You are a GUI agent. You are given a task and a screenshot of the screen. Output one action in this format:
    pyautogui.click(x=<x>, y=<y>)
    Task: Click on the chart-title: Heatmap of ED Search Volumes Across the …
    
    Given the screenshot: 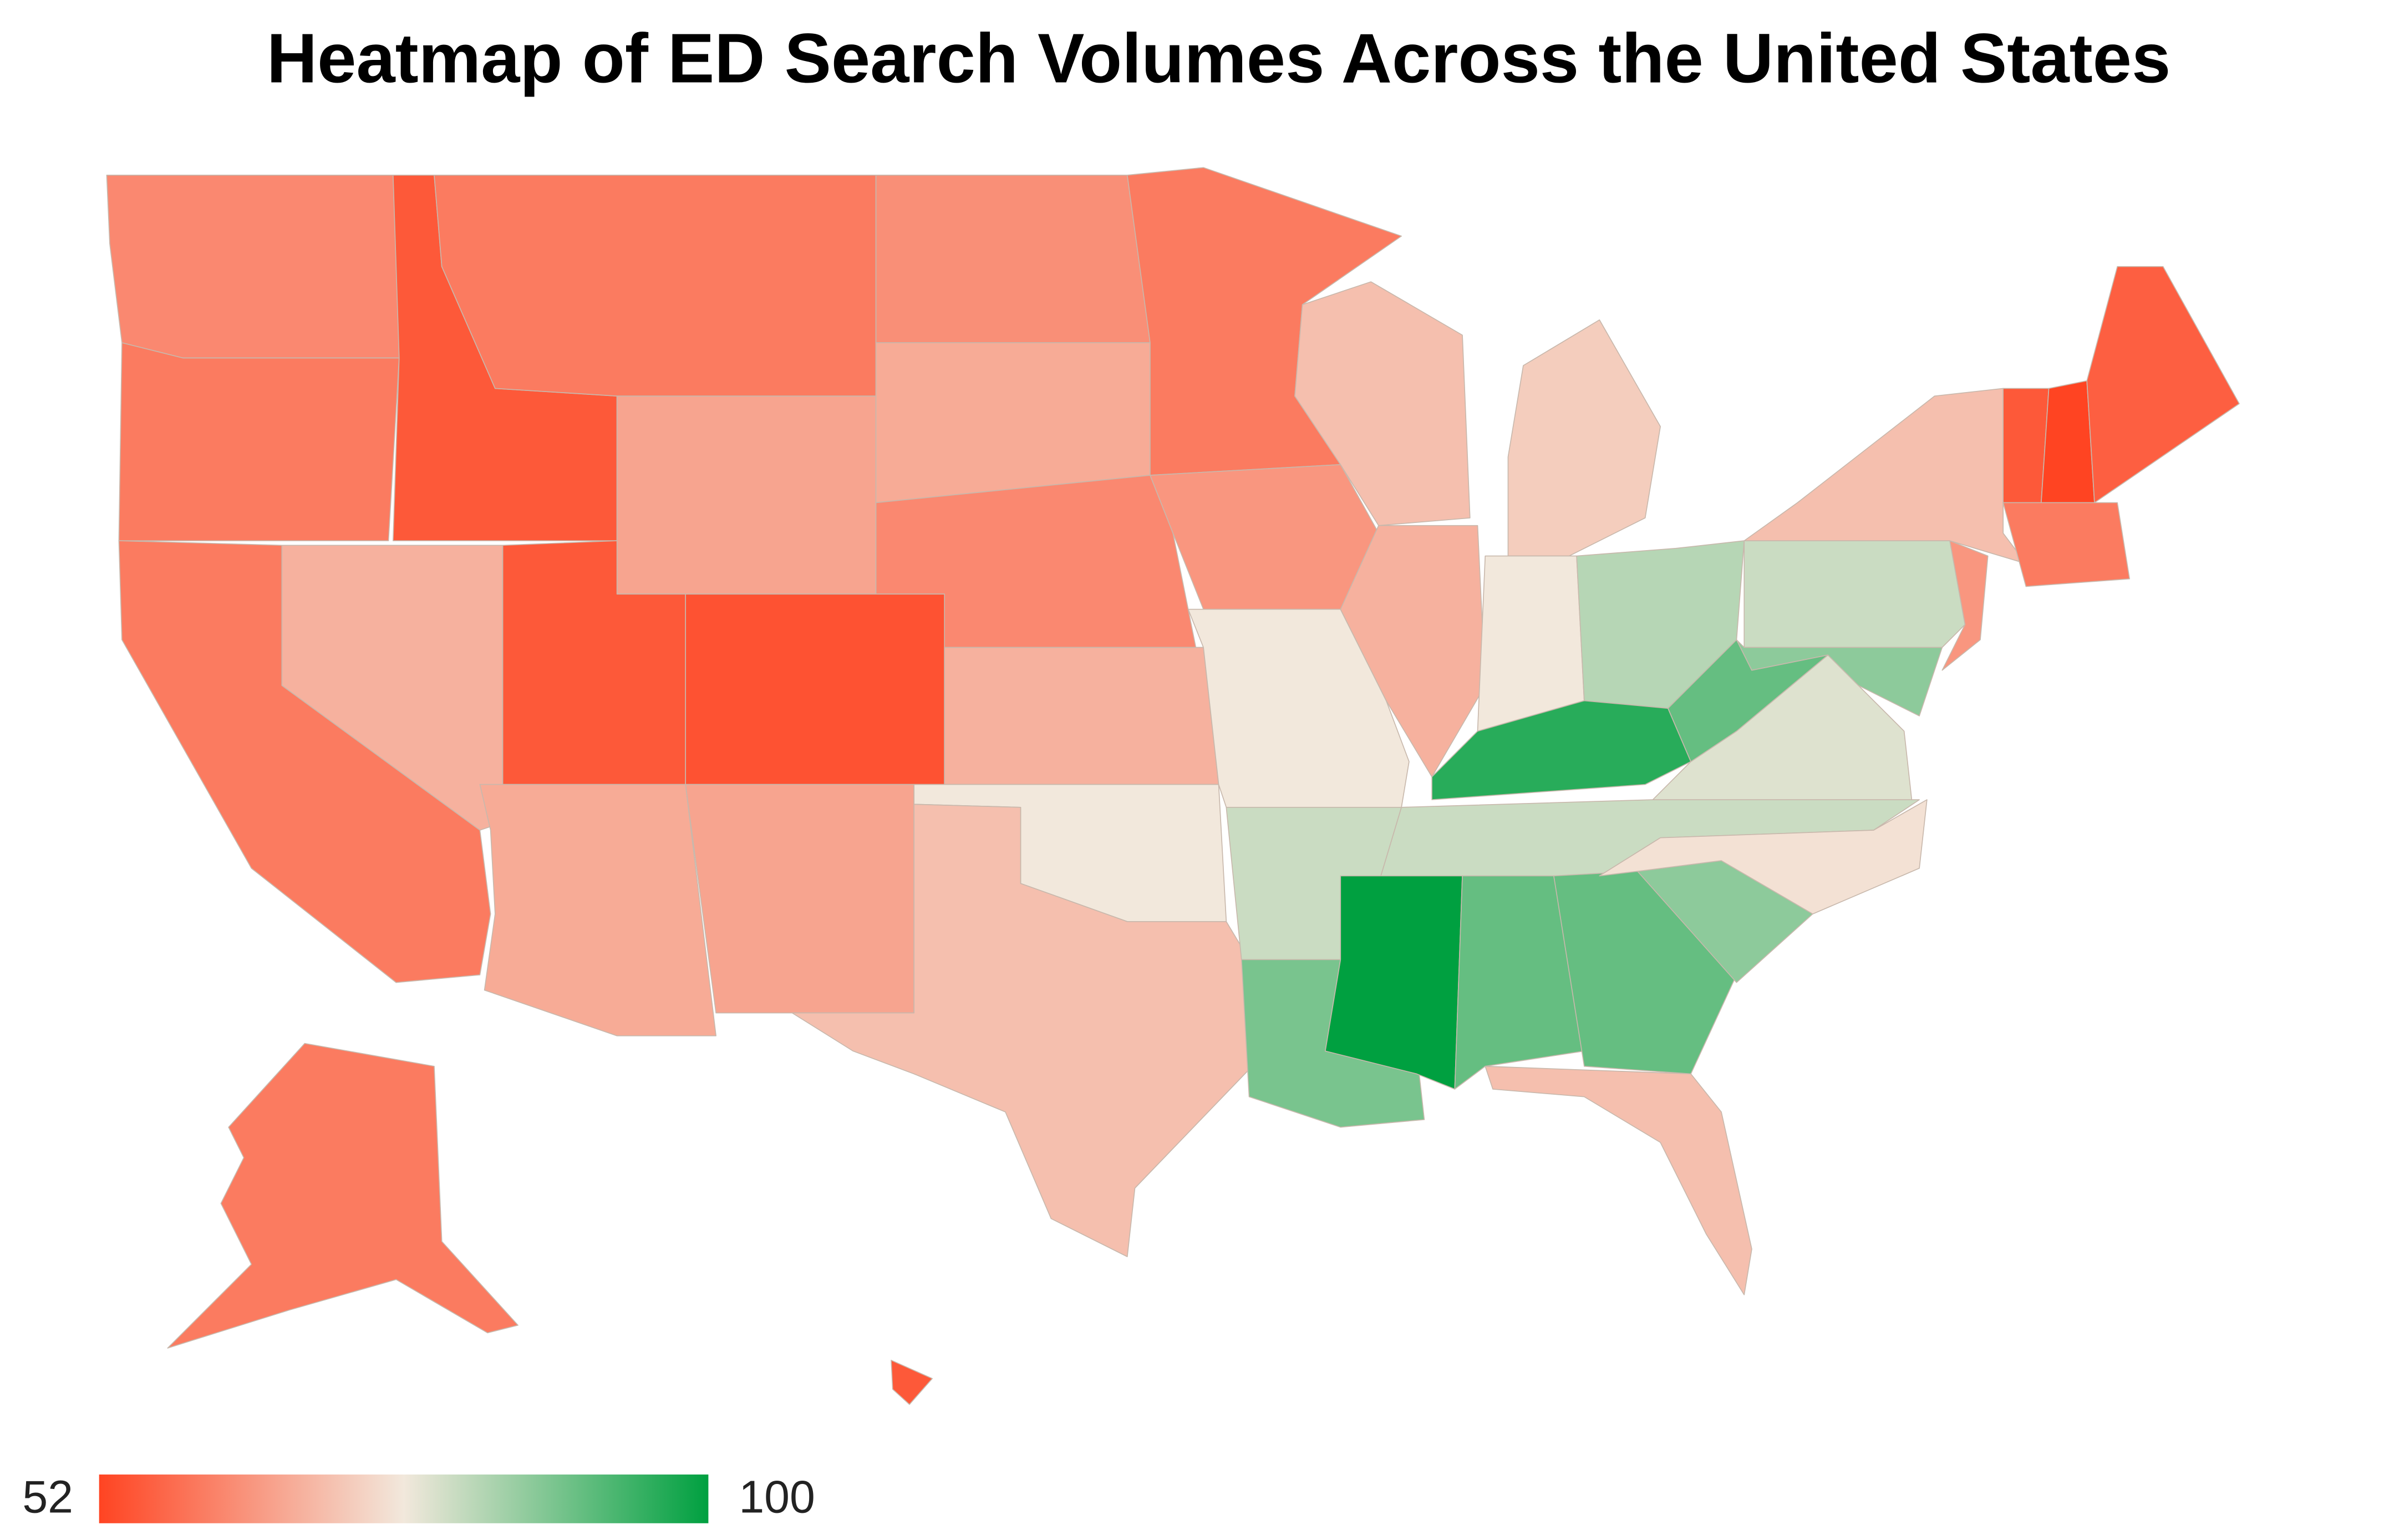 What is the action you would take?
    pyautogui.click(x=1218, y=58)
    